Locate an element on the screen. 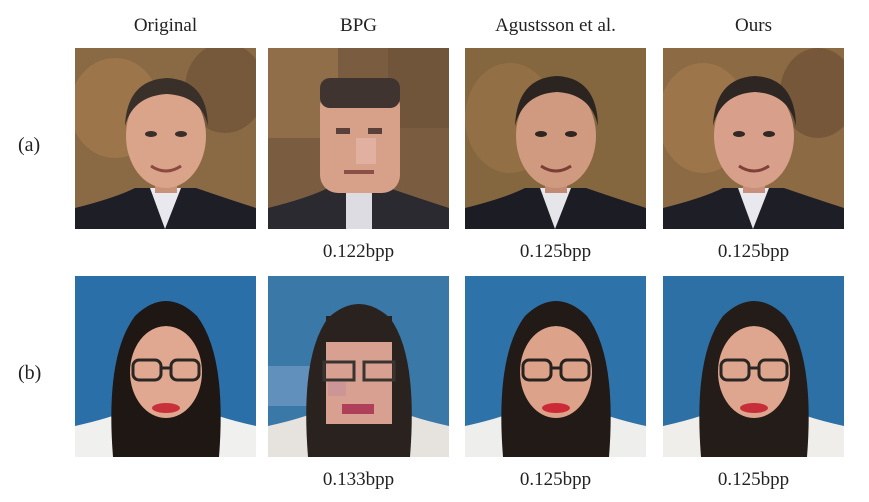 This screenshot has height=502, width=869. bpp-a-ours: 0.125bpp is located at coordinates (753, 251).